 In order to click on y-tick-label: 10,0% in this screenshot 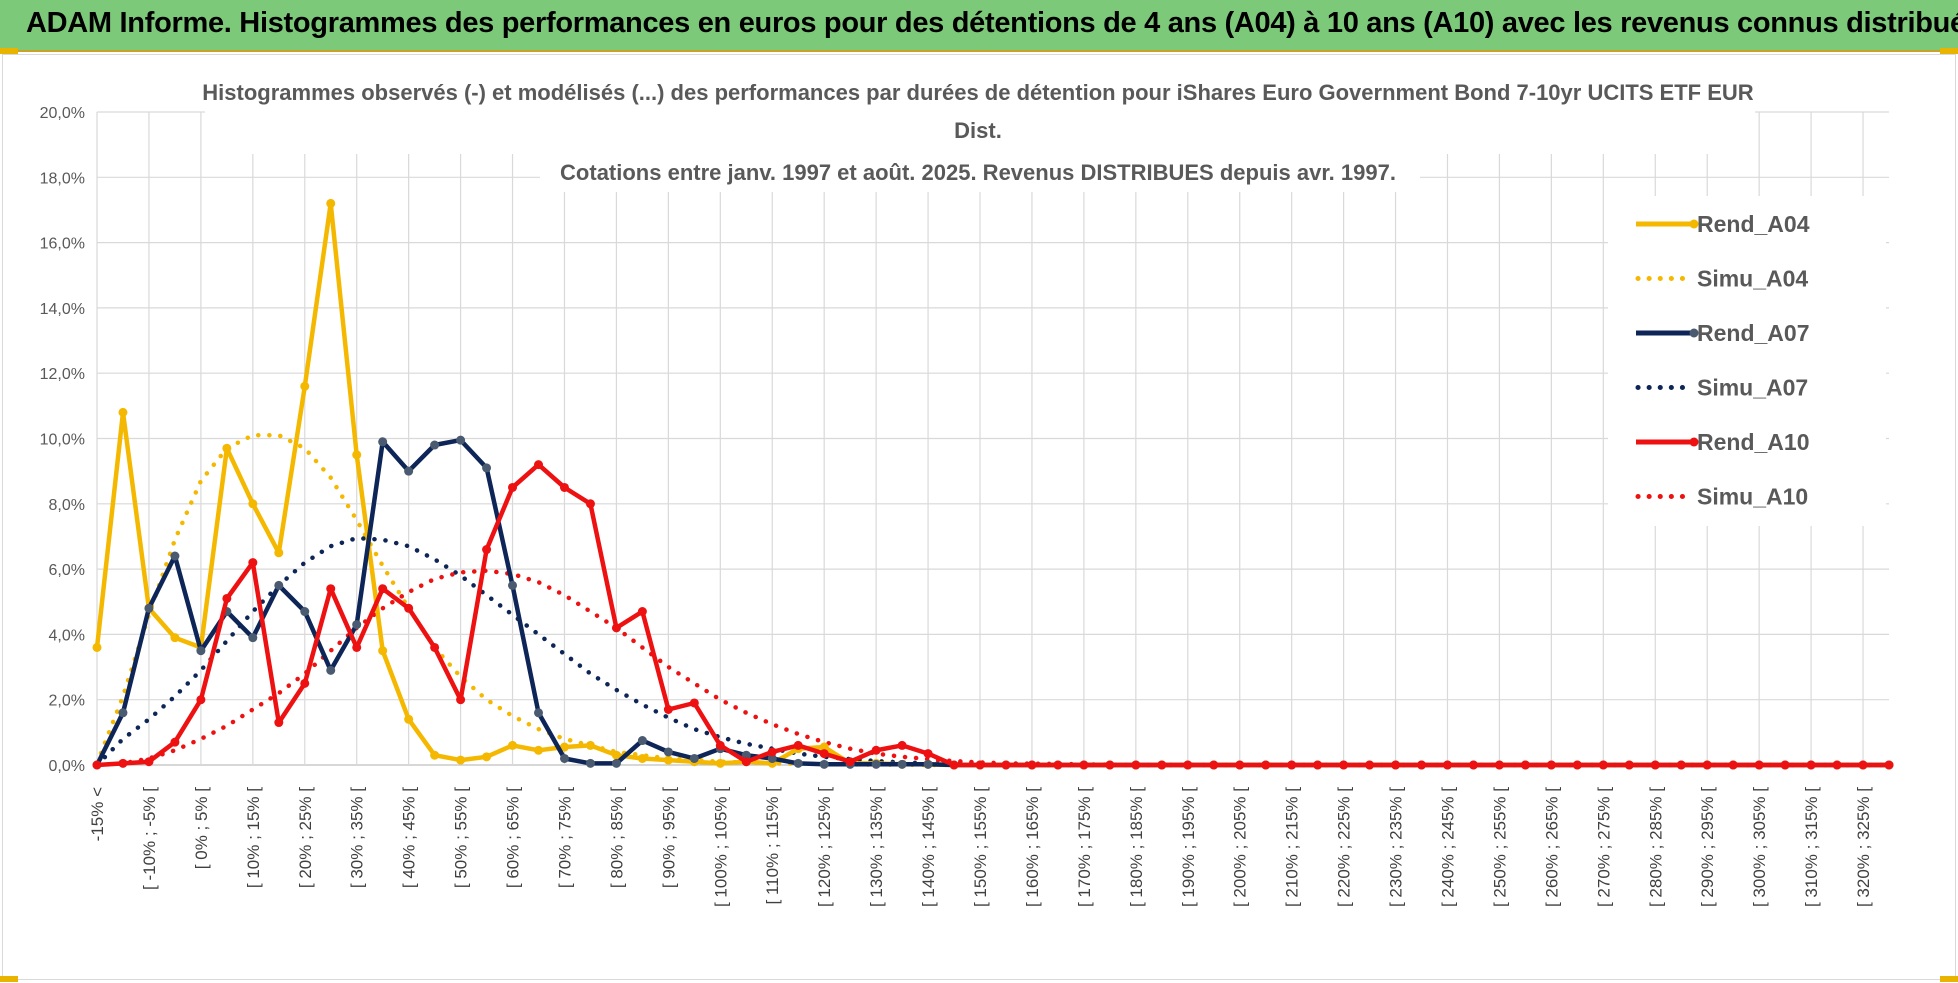, I will do `click(62, 440)`.